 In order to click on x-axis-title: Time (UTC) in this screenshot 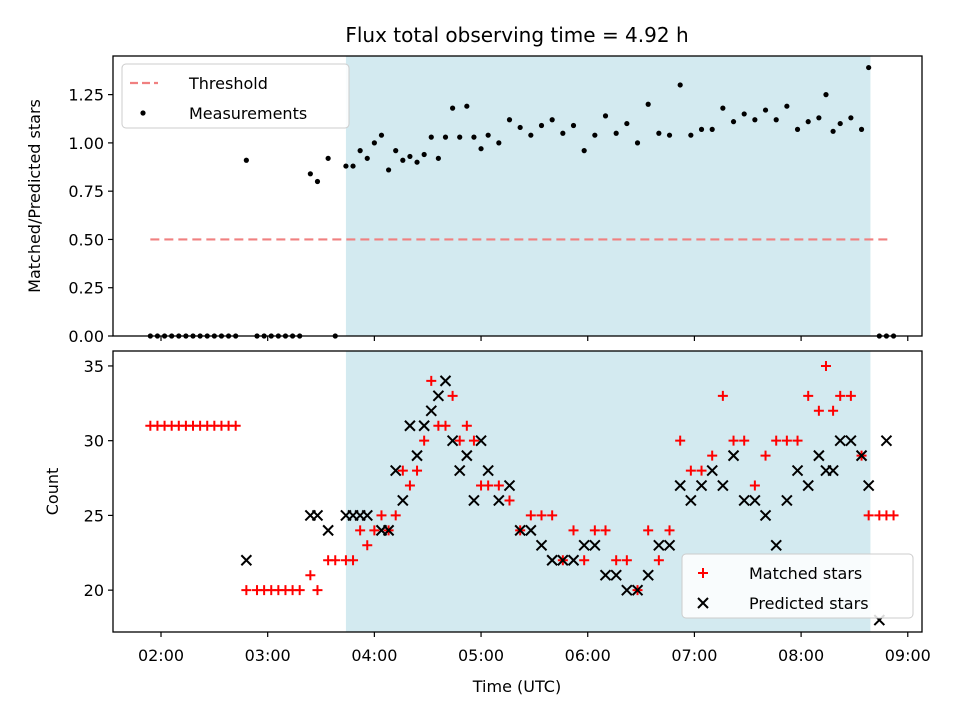, I will do `click(516, 686)`.